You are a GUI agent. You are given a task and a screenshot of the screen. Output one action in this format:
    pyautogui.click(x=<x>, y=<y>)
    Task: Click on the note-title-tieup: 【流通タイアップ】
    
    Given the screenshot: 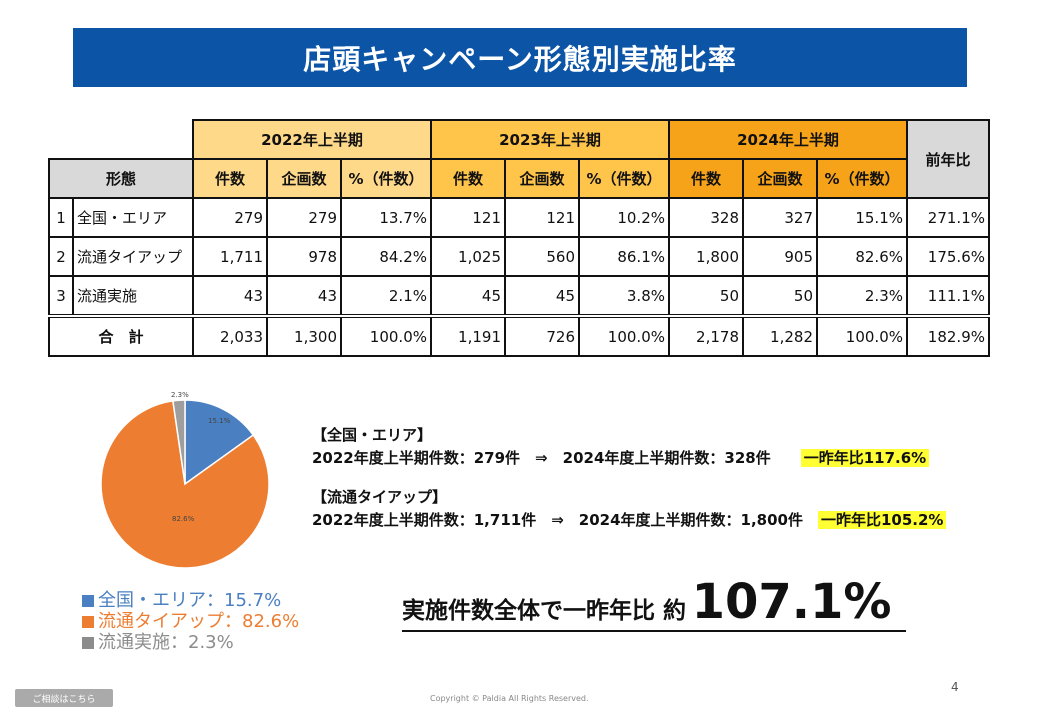 What is the action you would take?
    pyautogui.click(x=380, y=497)
    